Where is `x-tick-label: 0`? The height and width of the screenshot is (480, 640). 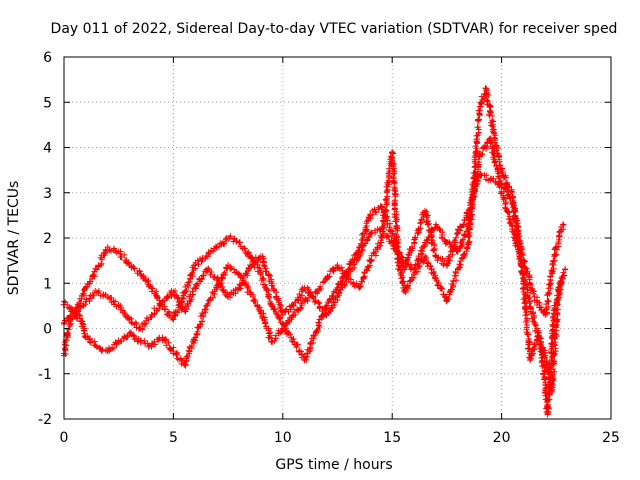 x-tick-label: 0 is located at coordinates (64, 438).